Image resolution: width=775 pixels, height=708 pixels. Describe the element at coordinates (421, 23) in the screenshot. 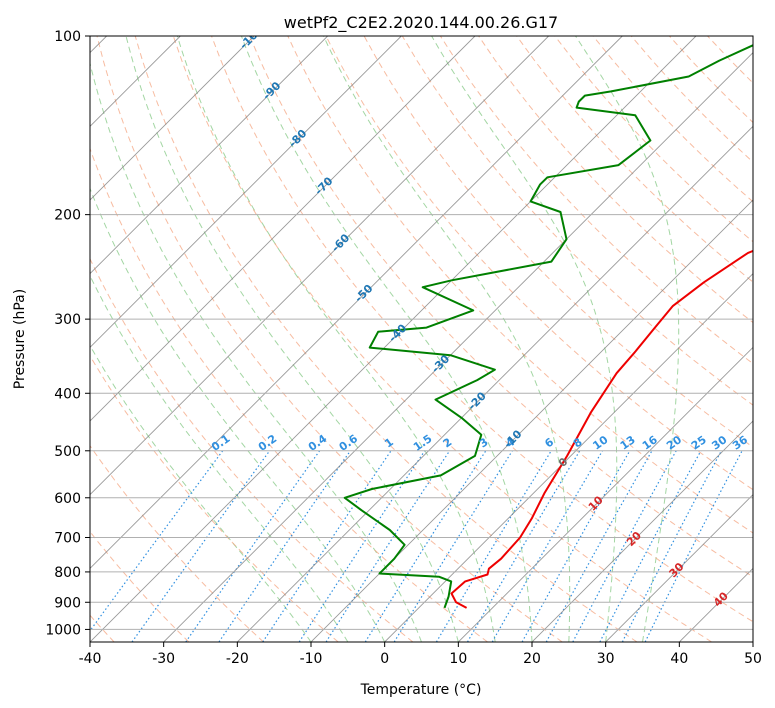

I see `chart-title: wetPf2_C2E2.2020.144.00.26.G17` at that location.